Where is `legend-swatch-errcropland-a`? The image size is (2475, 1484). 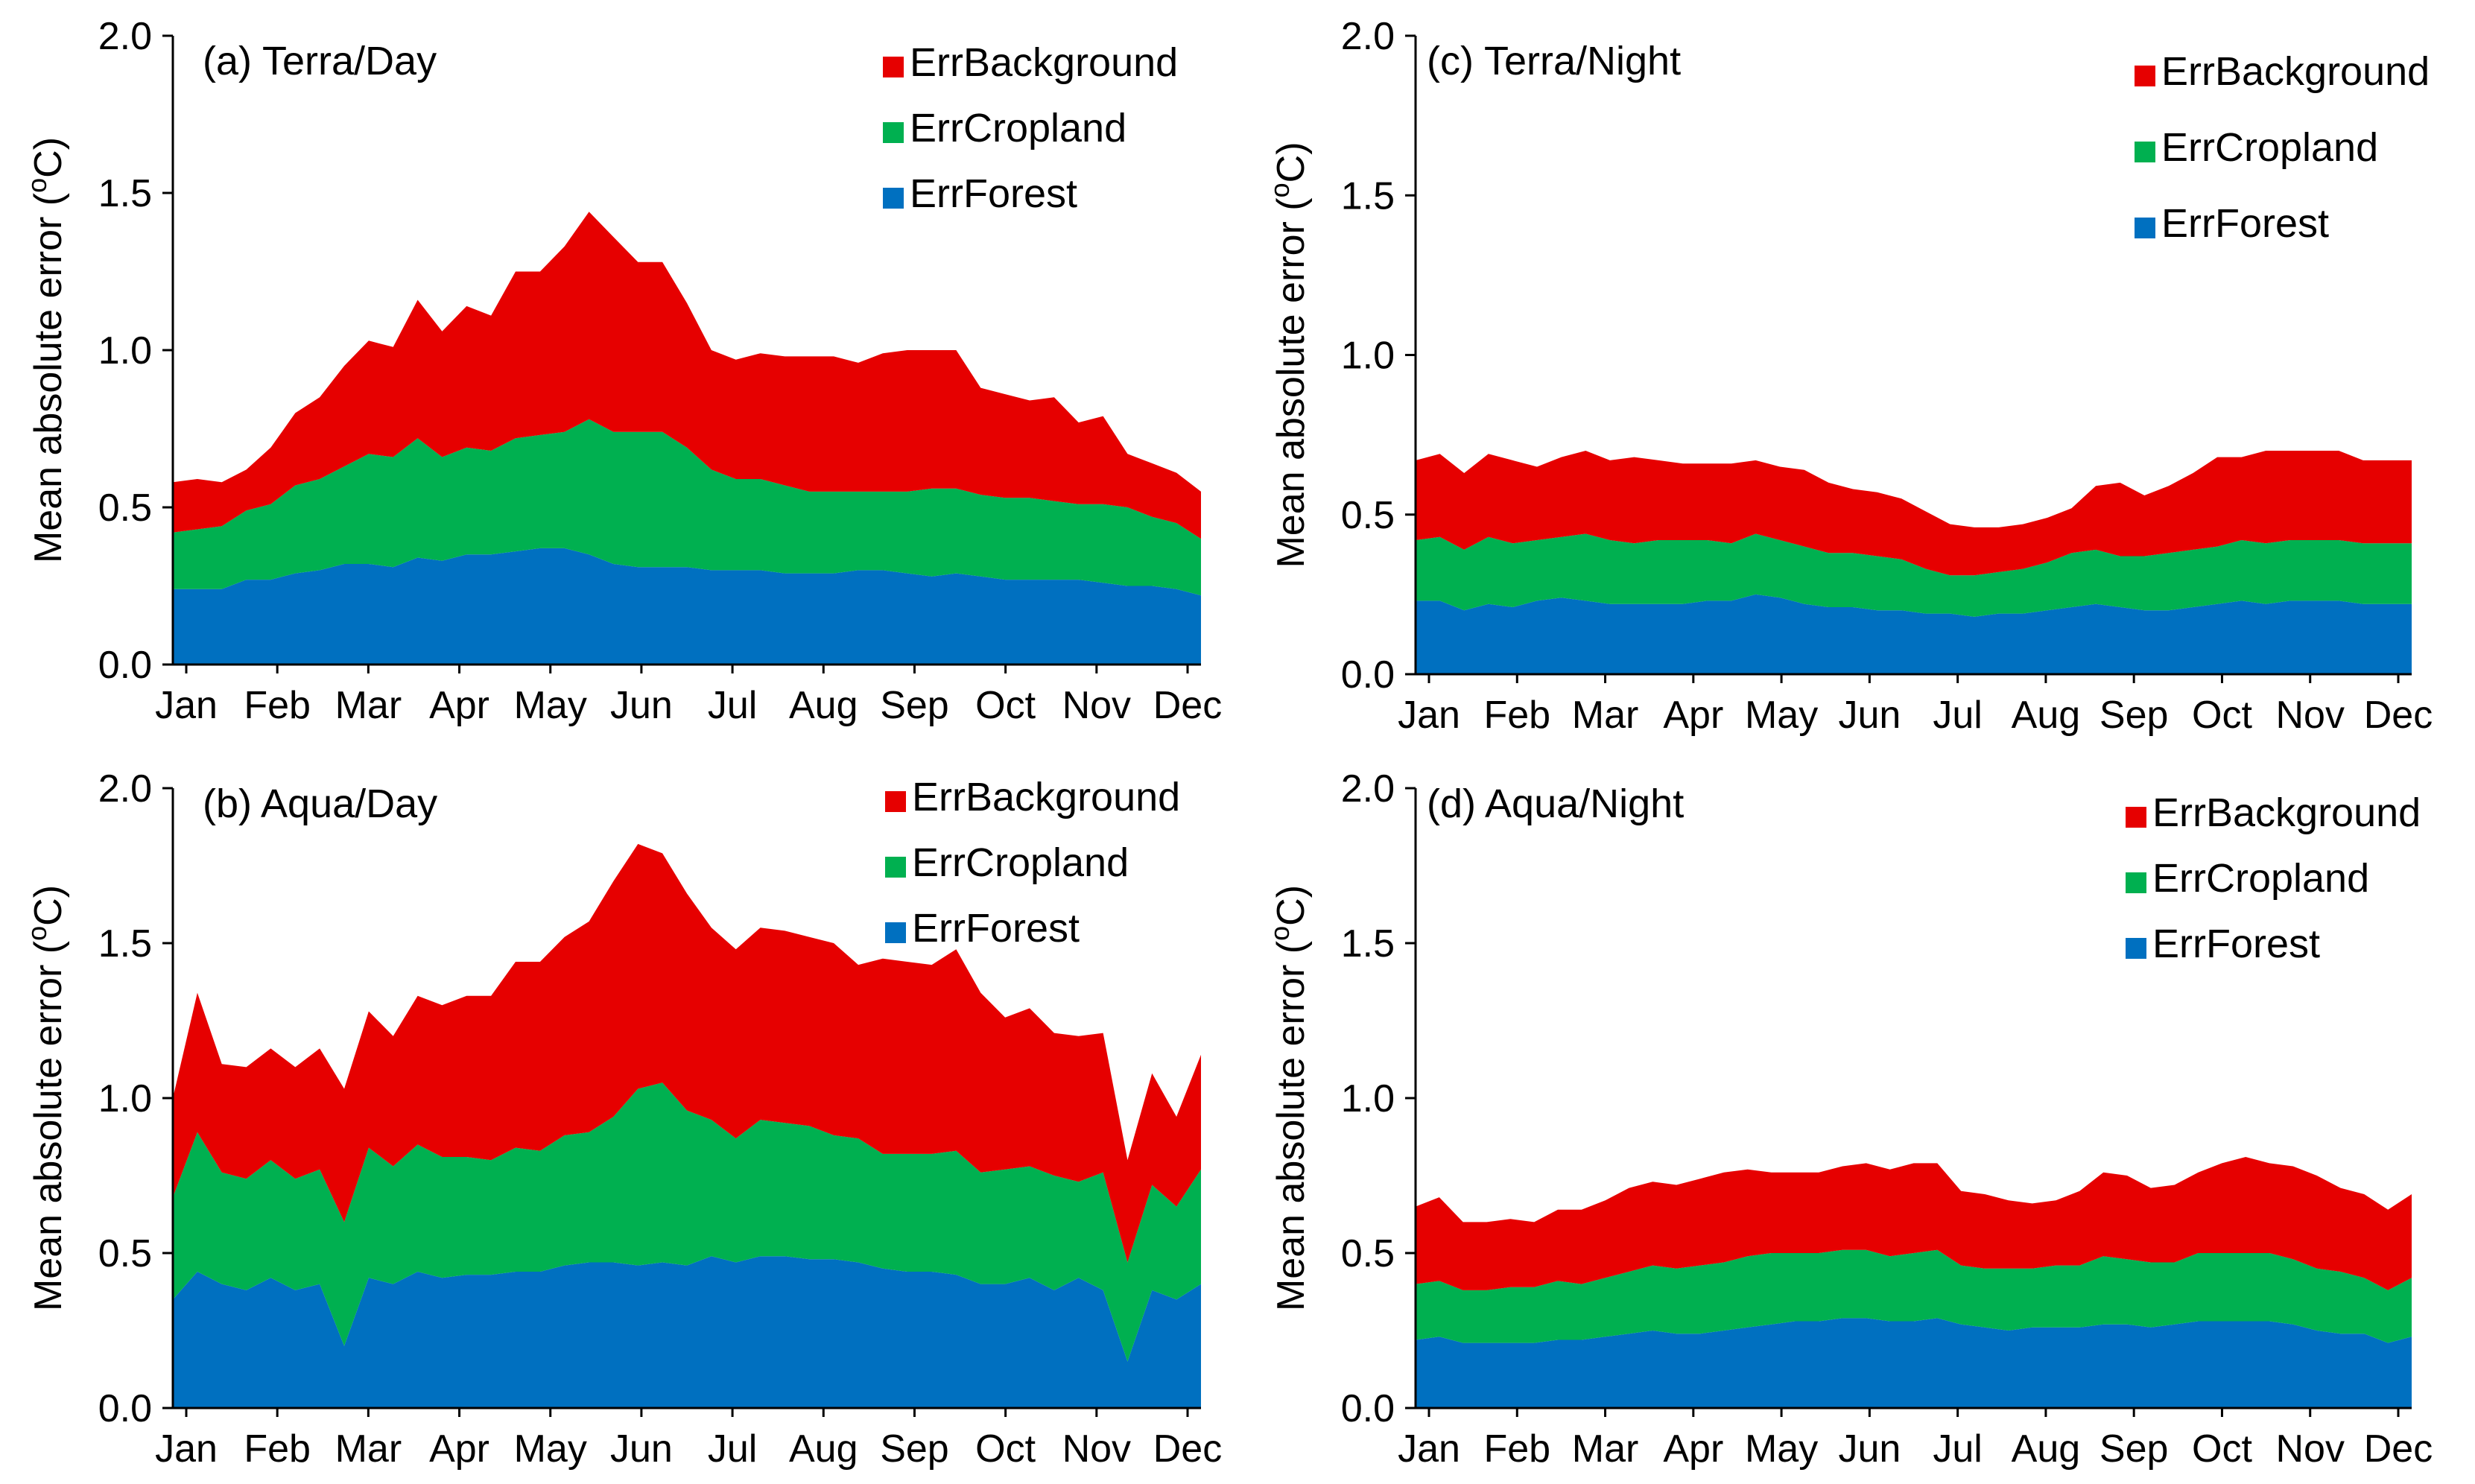 legend-swatch-errcropland-a is located at coordinates (893, 132).